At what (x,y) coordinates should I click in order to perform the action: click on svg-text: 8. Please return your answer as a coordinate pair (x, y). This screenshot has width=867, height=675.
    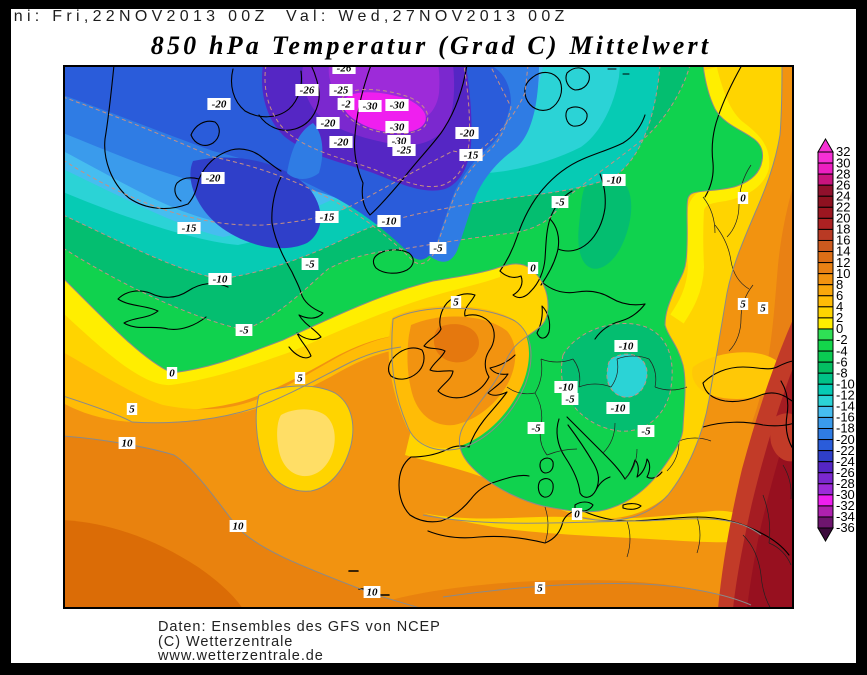
    Looking at the image, I should click on (839, 284).